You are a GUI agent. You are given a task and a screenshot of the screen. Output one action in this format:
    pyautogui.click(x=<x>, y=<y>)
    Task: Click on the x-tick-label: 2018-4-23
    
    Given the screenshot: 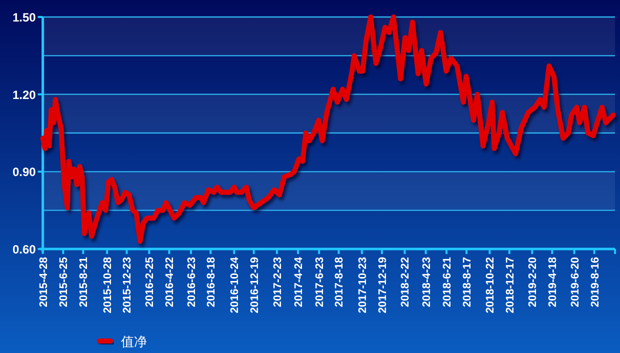 What is the action you would take?
    pyautogui.click(x=426, y=282)
    